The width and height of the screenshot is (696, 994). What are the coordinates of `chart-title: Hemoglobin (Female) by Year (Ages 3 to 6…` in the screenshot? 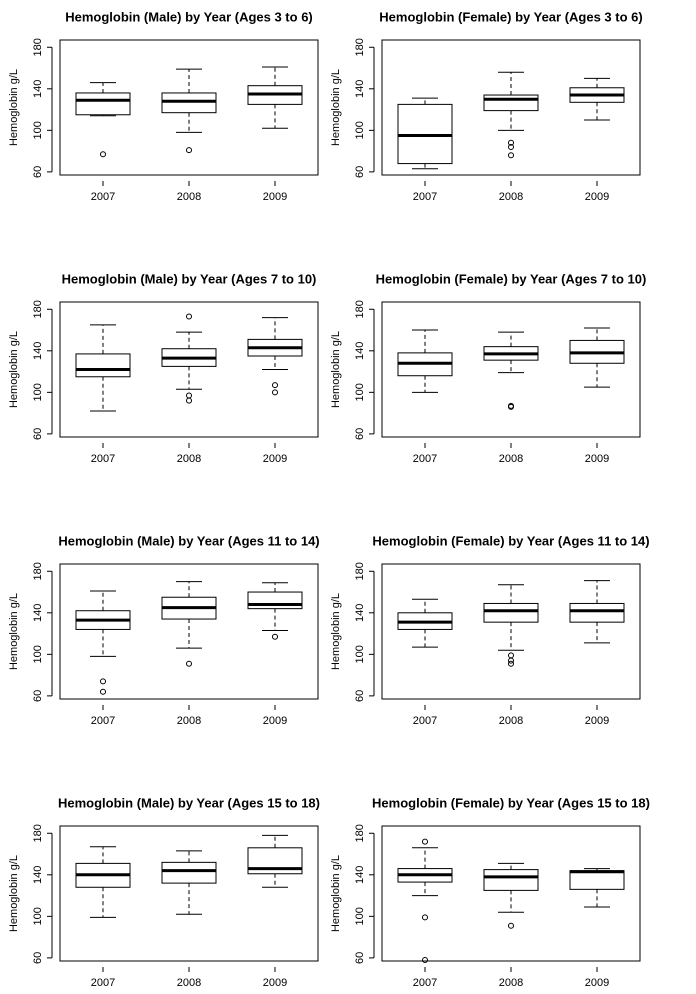 It's located at (510, 16).